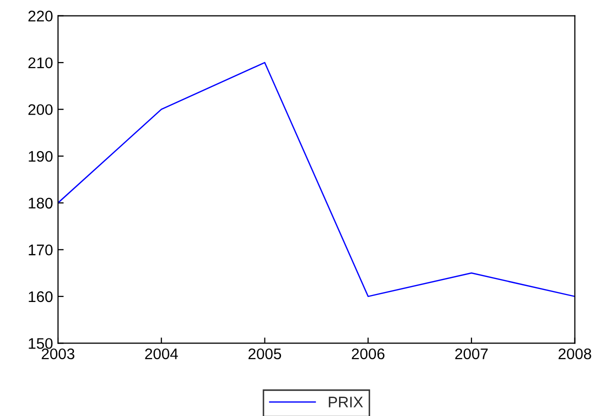 Image resolution: width=592 pixels, height=416 pixels. Describe the element at coordinates (40, 296) in the screenshot. I see `y-tick-label: 160` at that location.